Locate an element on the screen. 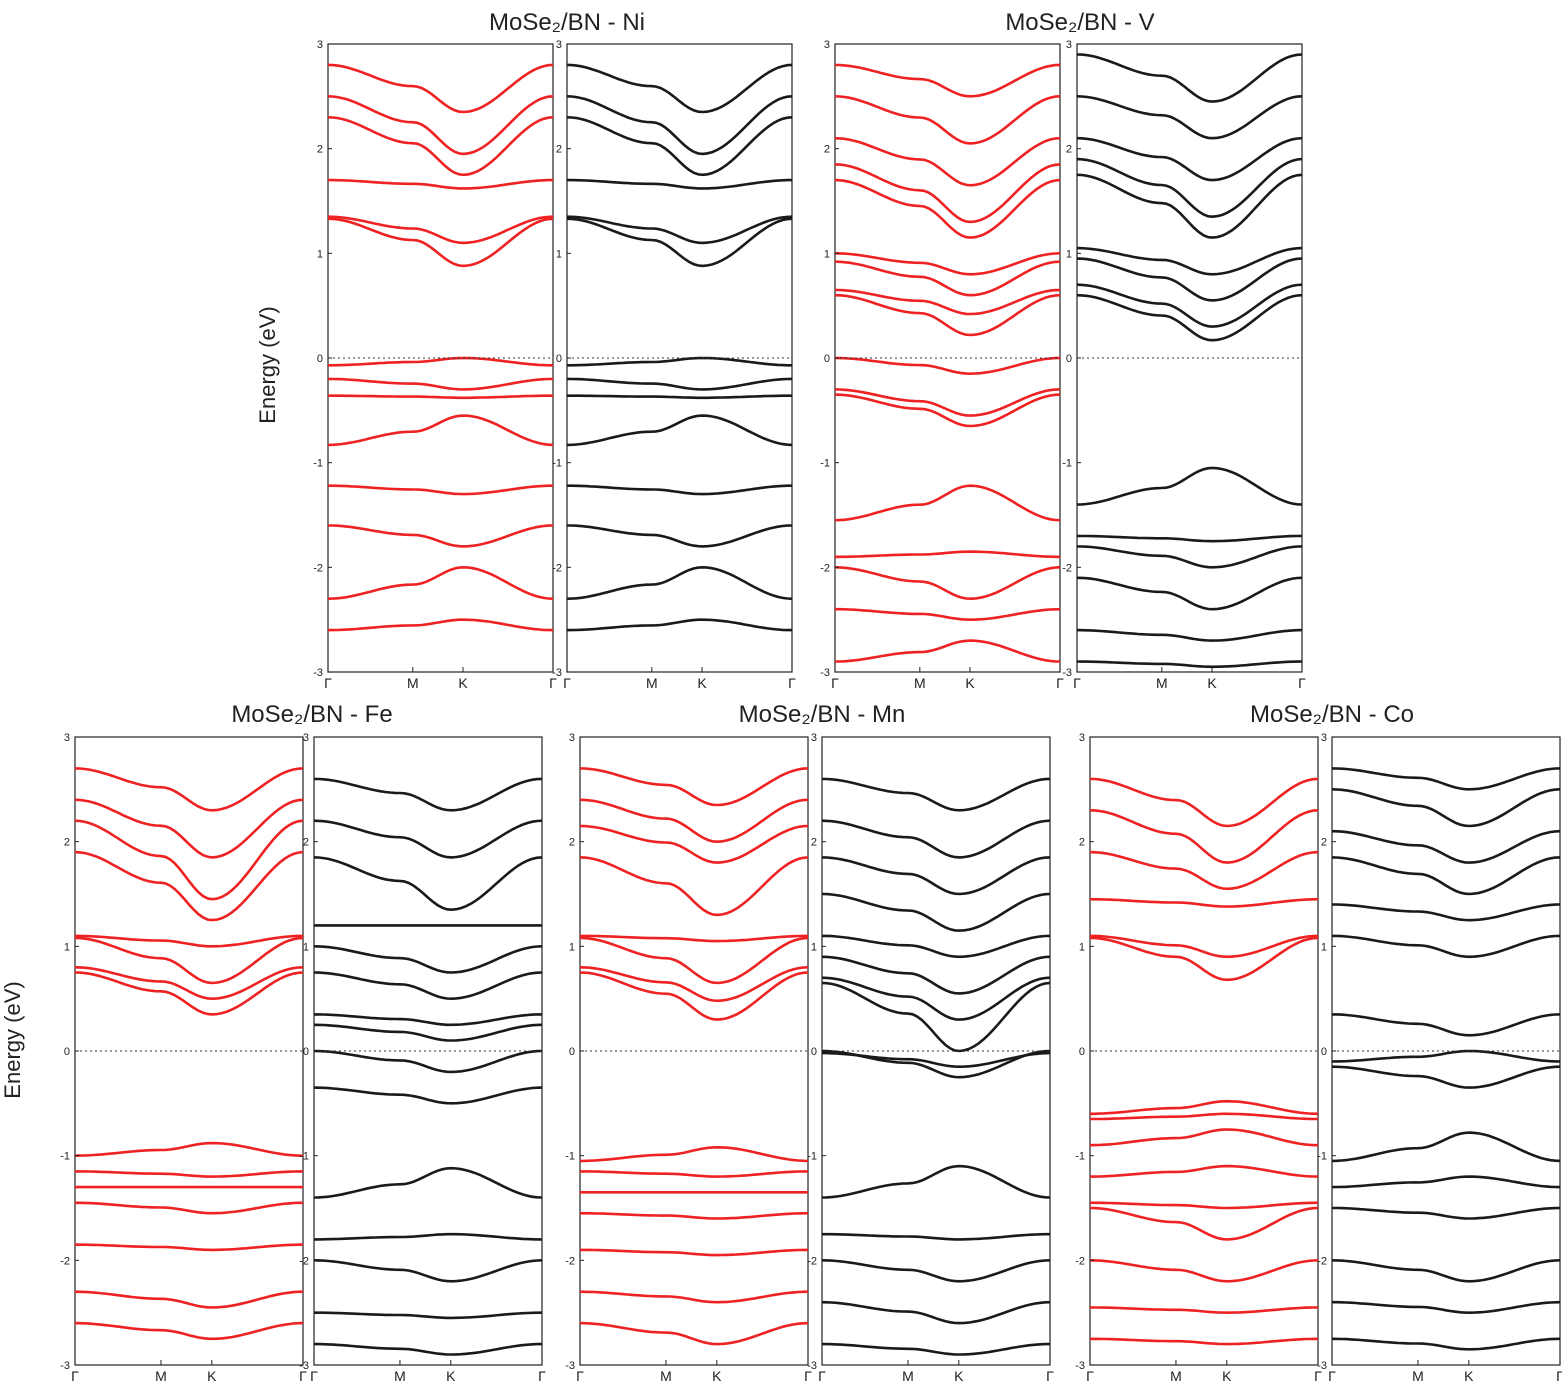  panel-frame is located at coordinates (1204, 1051).